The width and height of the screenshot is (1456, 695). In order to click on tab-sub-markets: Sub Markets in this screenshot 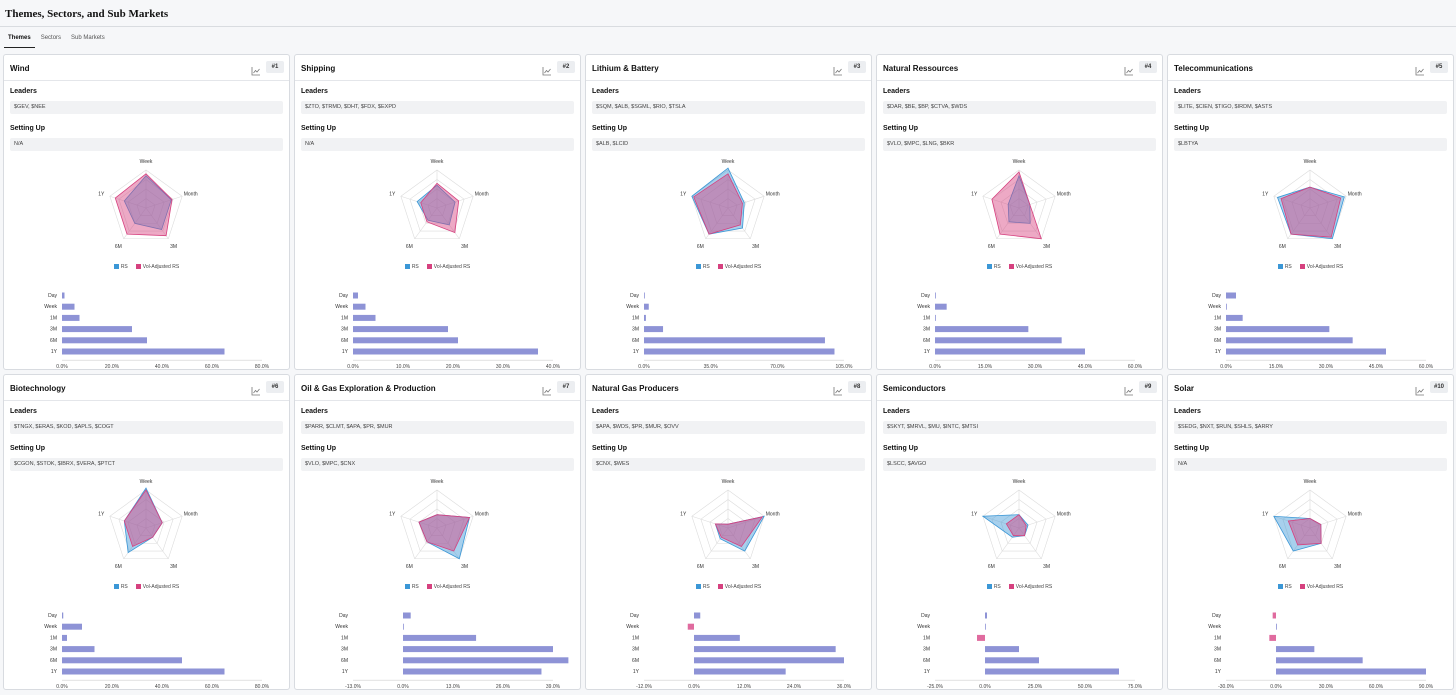, I will do `click(88, 38)`.